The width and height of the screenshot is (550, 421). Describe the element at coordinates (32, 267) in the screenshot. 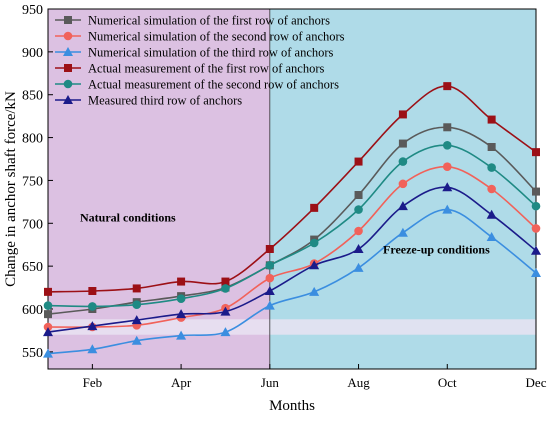

I see `y-tick-label: 650` at that location.